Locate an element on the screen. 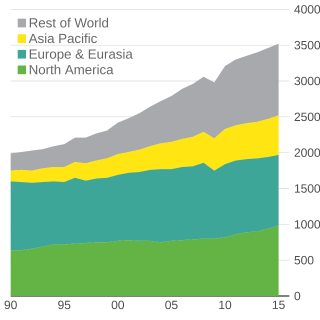 This screenshot has height=320, width=320. y-tick-label: 2500 is located at coordinates (307, 117).